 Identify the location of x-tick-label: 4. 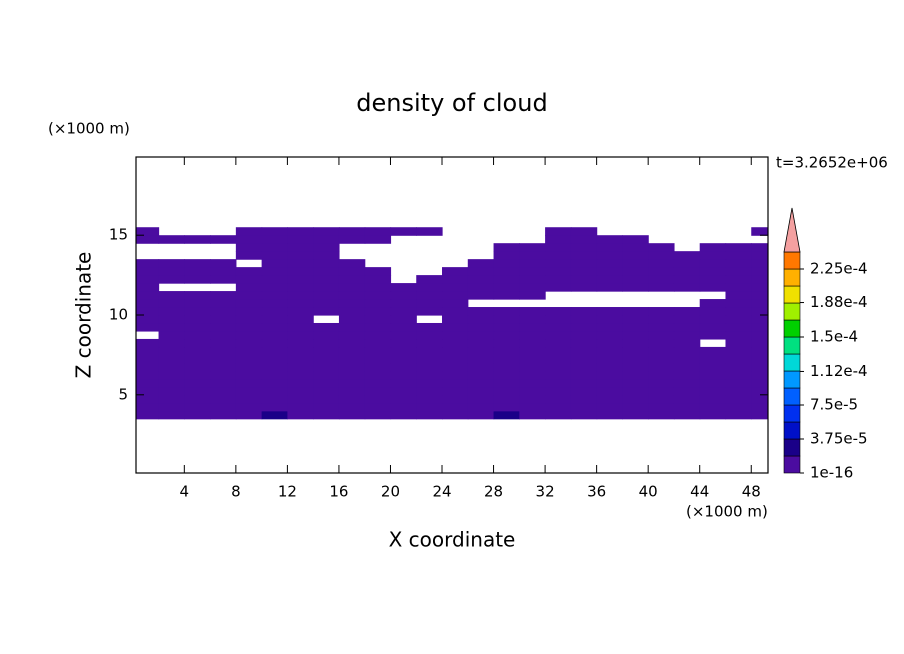
(185, 492).